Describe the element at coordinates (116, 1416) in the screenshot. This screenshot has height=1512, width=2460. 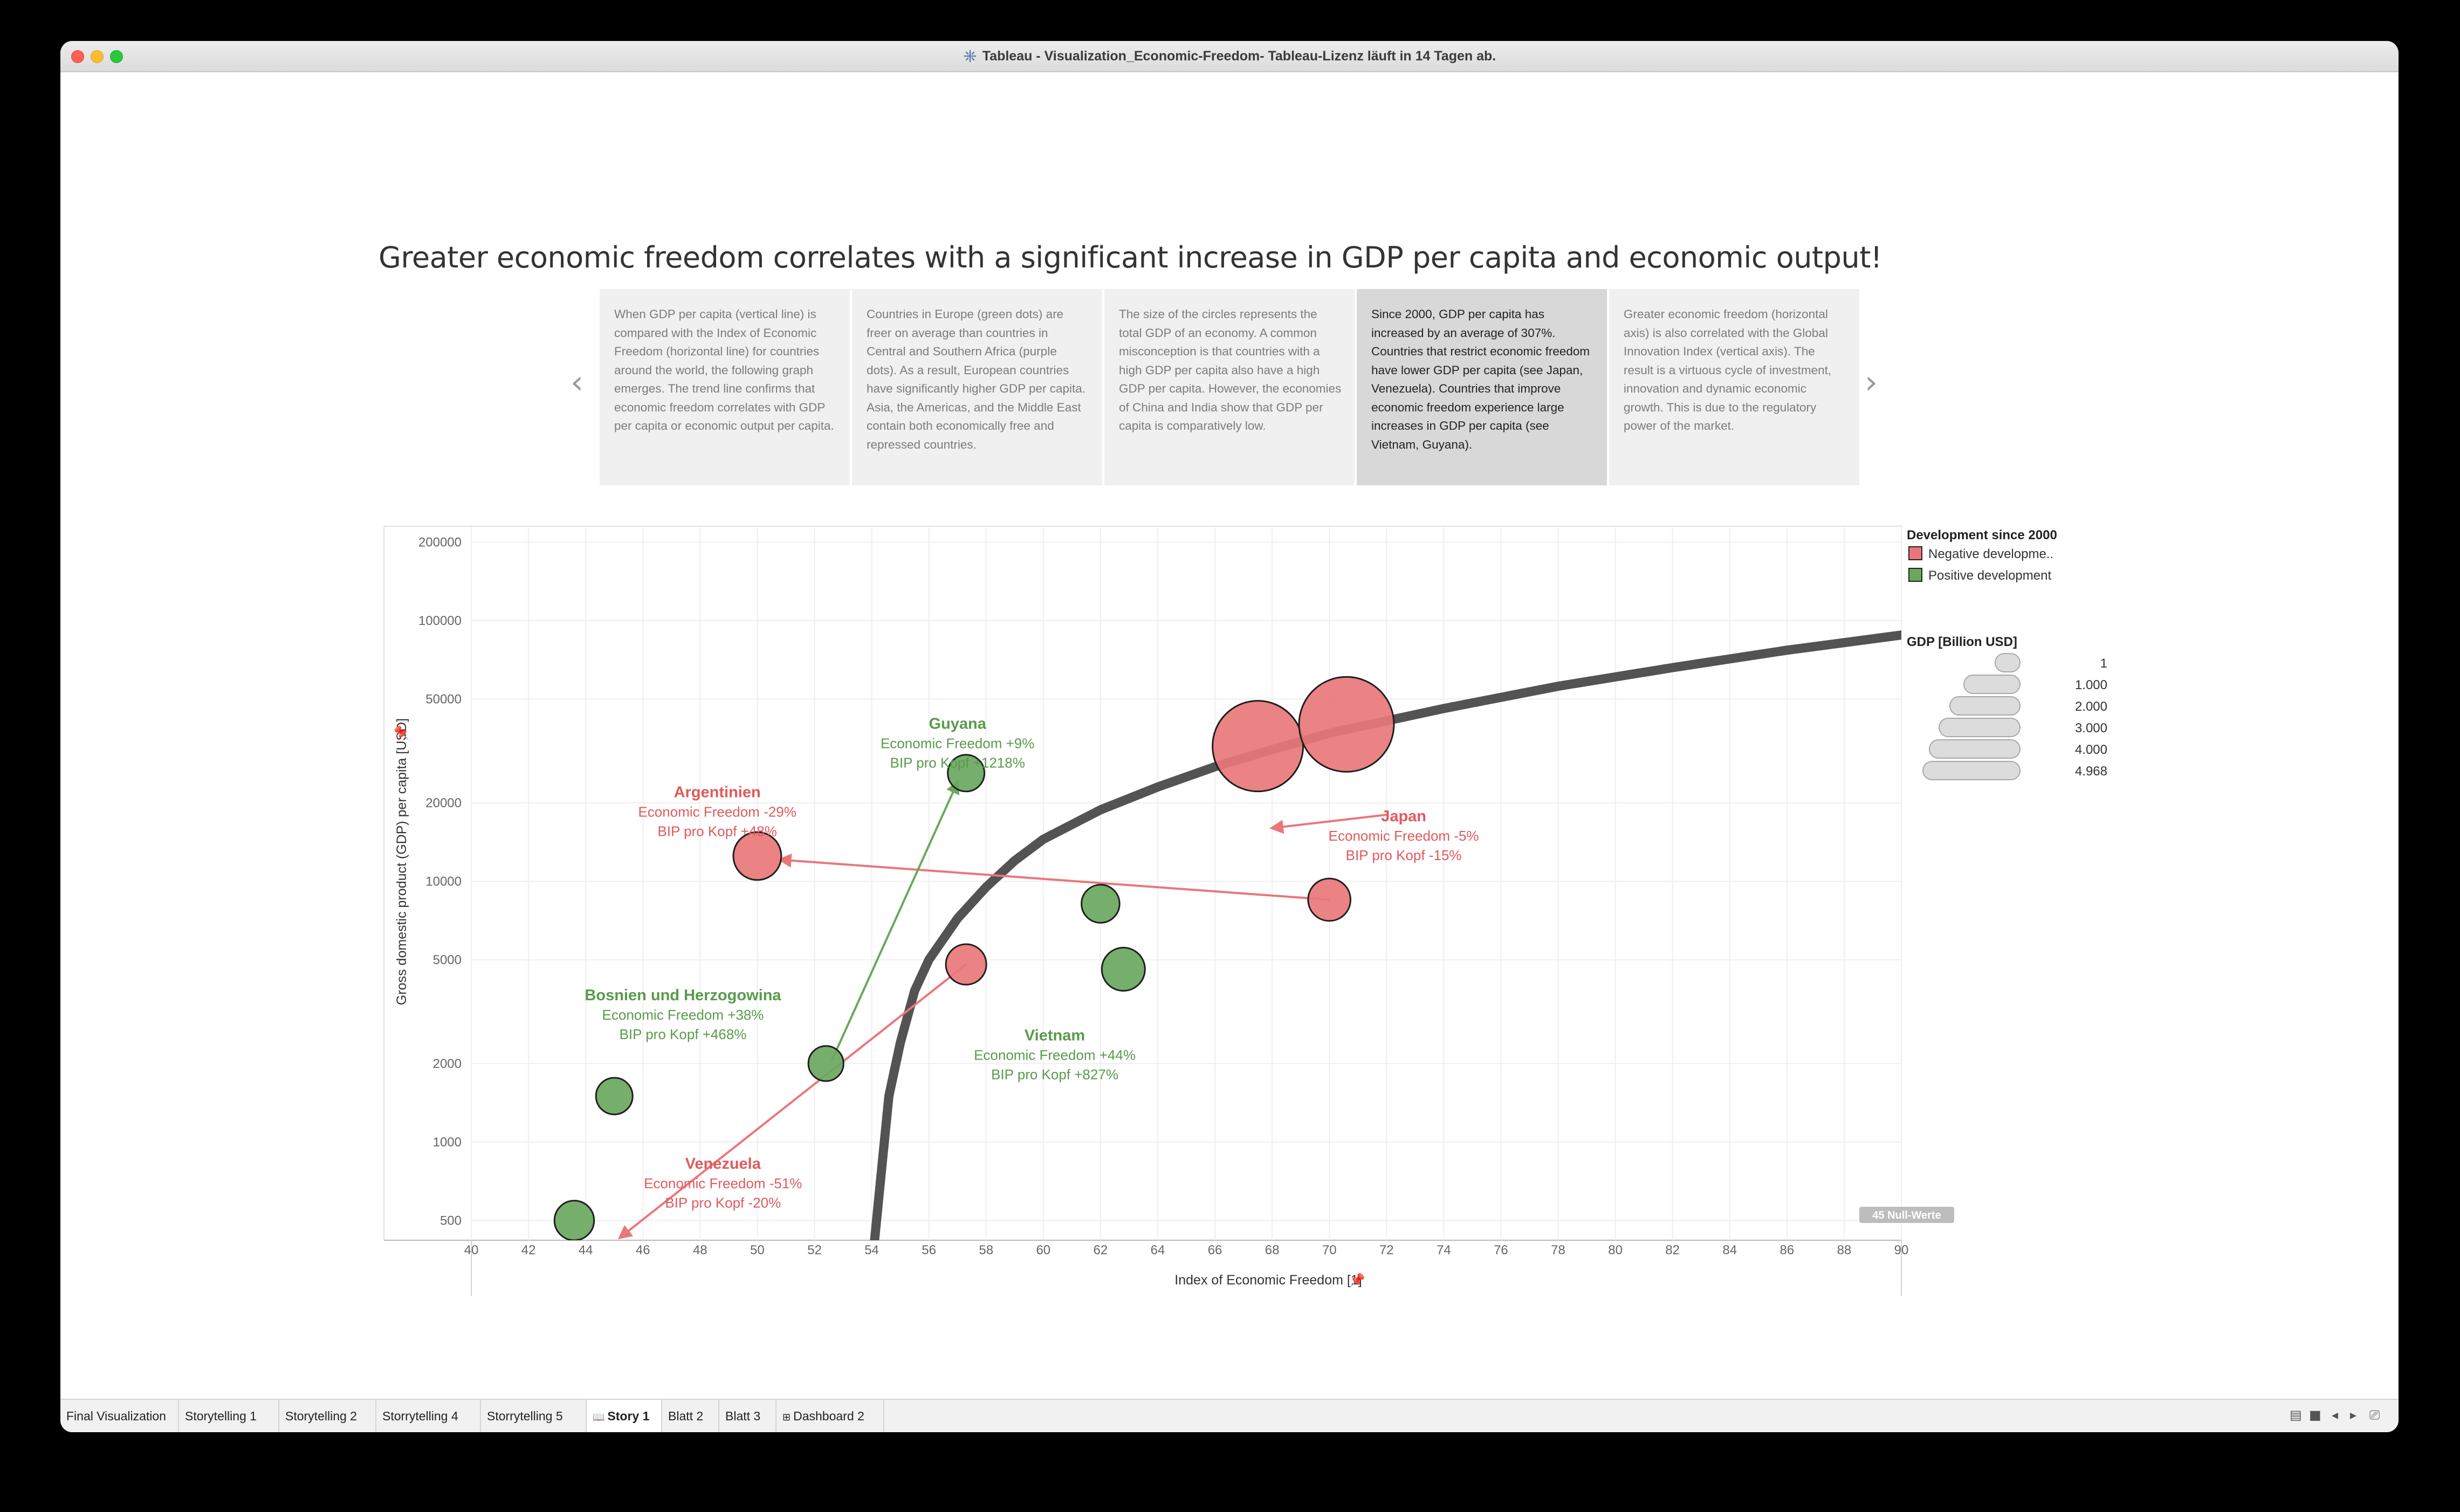
I see `sheet-tab-label: Final Visualization` at that location.